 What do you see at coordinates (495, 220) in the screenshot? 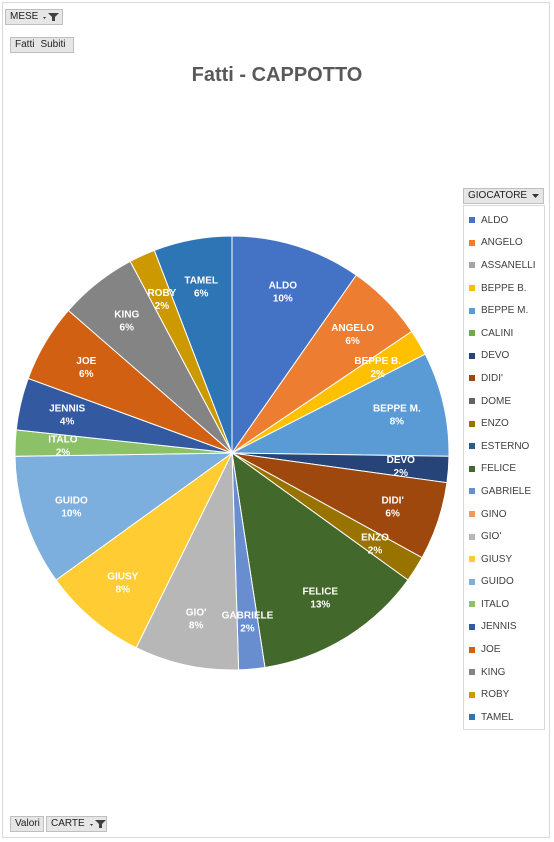
I see `legend-label: ALDO` at bounding box center [495, 220].